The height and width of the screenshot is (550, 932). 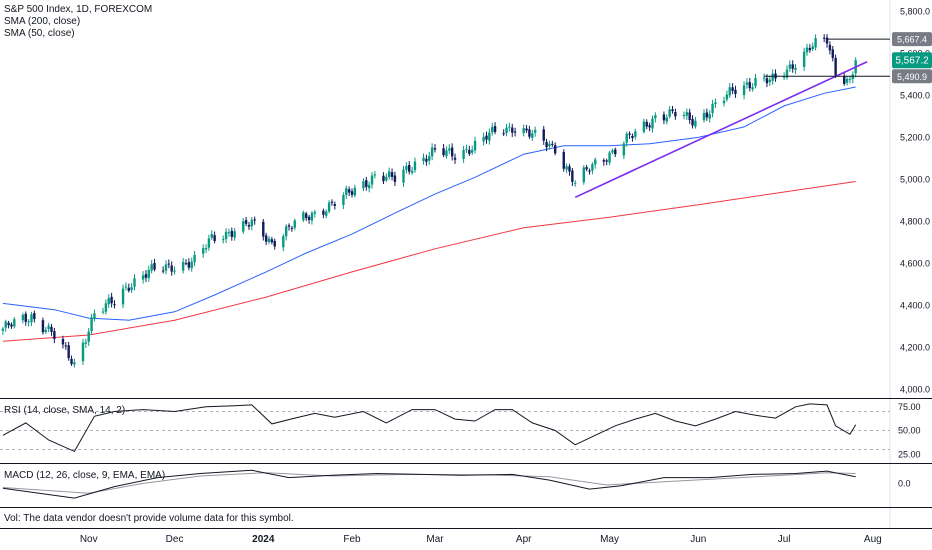 I want to click on time-tick-label: May, so click(x=609, y=539).